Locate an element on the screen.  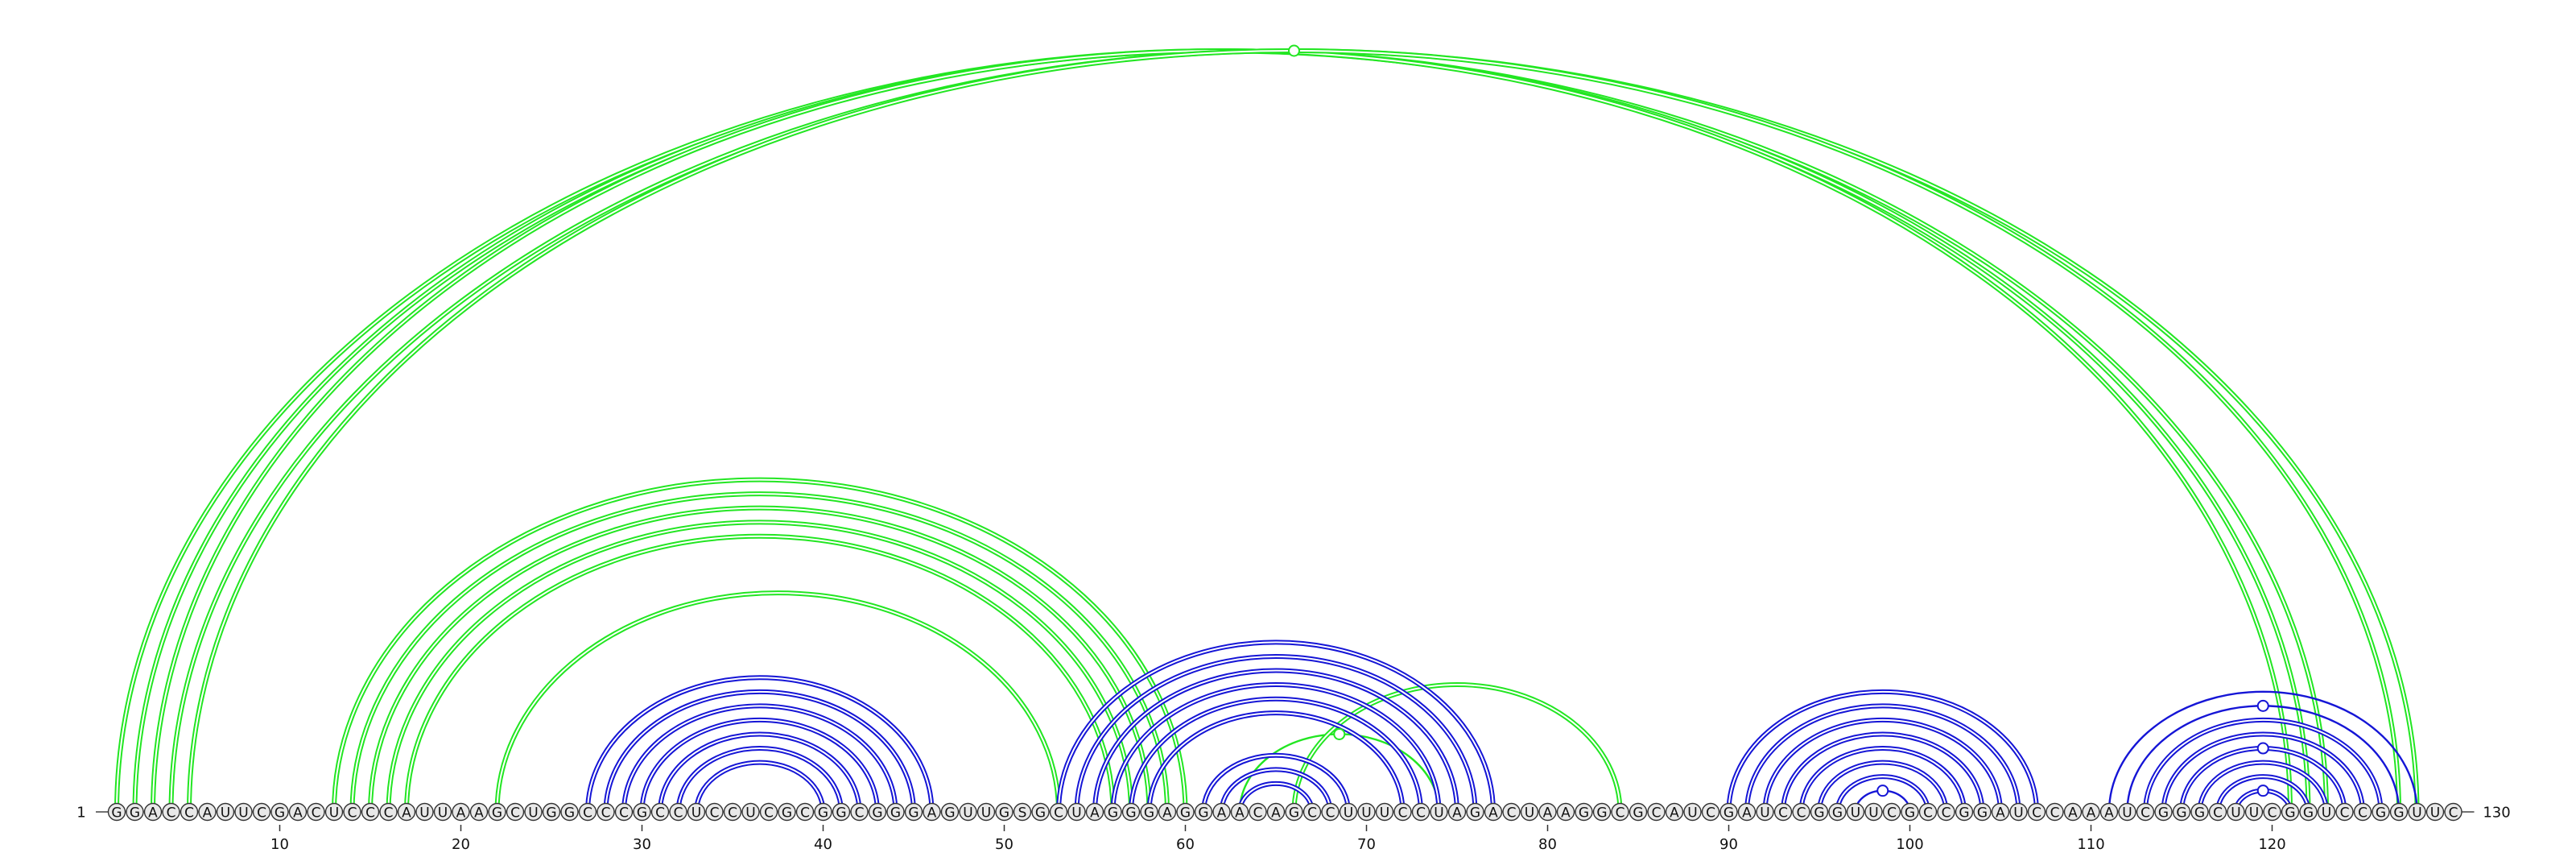
nucleotide: S is located at coordinates (1022, 812).